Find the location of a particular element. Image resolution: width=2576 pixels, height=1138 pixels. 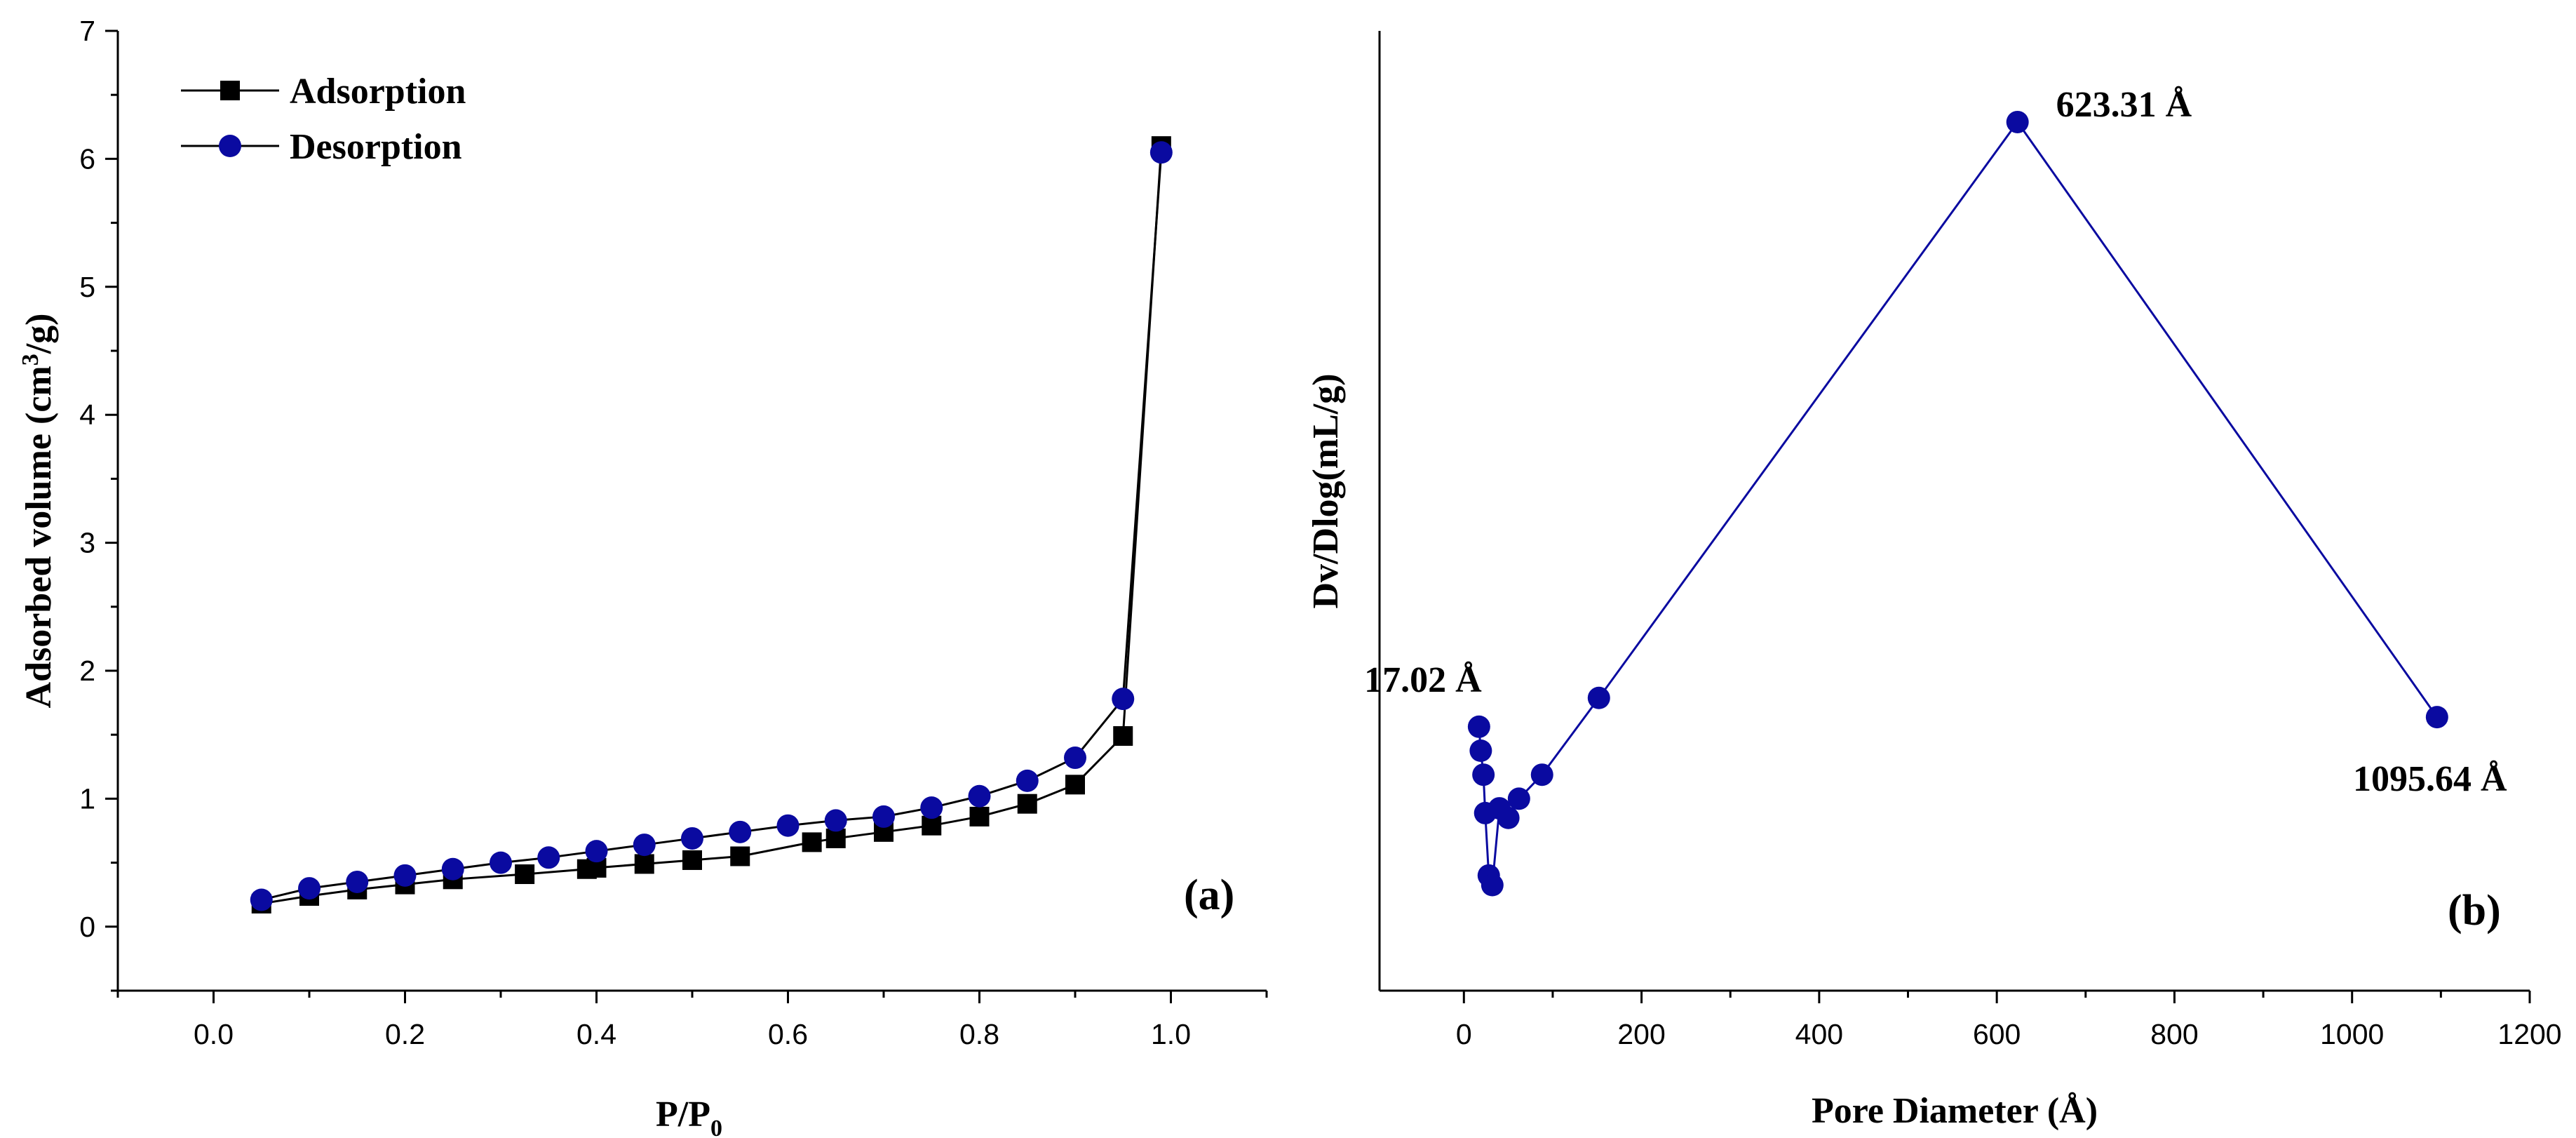

panel-b-x-tick-label: 200 is located at coordinates (1641, 1034).